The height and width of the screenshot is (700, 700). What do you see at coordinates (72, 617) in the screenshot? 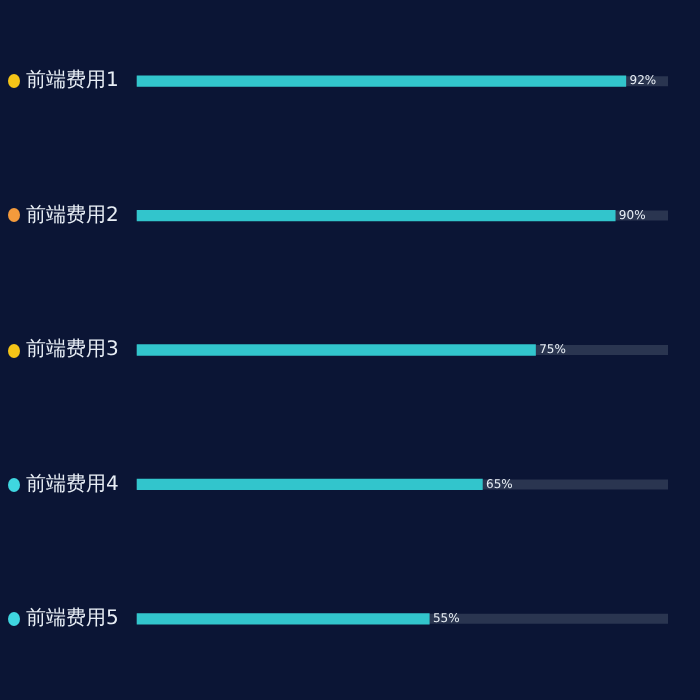
I see `y-tick-label: 前端费用5` at bounding box center [72, 617].